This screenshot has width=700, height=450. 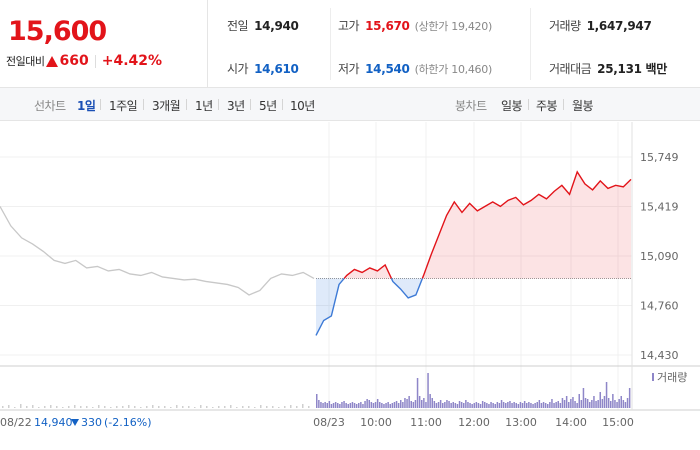 What do you see at coordinates (387, 69) in the screenshot?
I see `stat-value: 14,540` at bounding box center [387, 69].